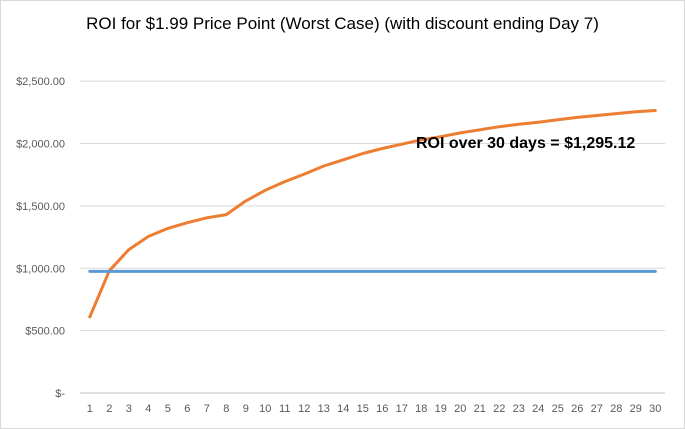  What do you see at coordinates (519, 409) in the screenshot?
I see `x-tick-label: 23` at bounding box center [519, 409].